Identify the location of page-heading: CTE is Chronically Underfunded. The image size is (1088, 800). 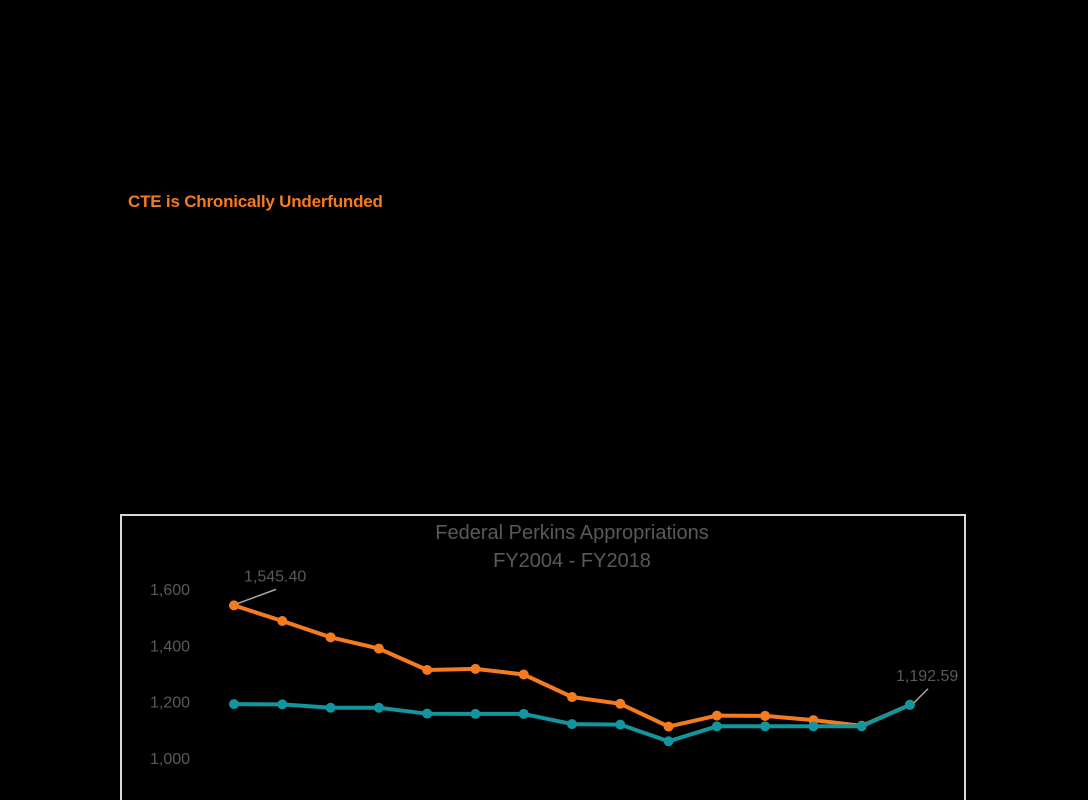
(255, 201).